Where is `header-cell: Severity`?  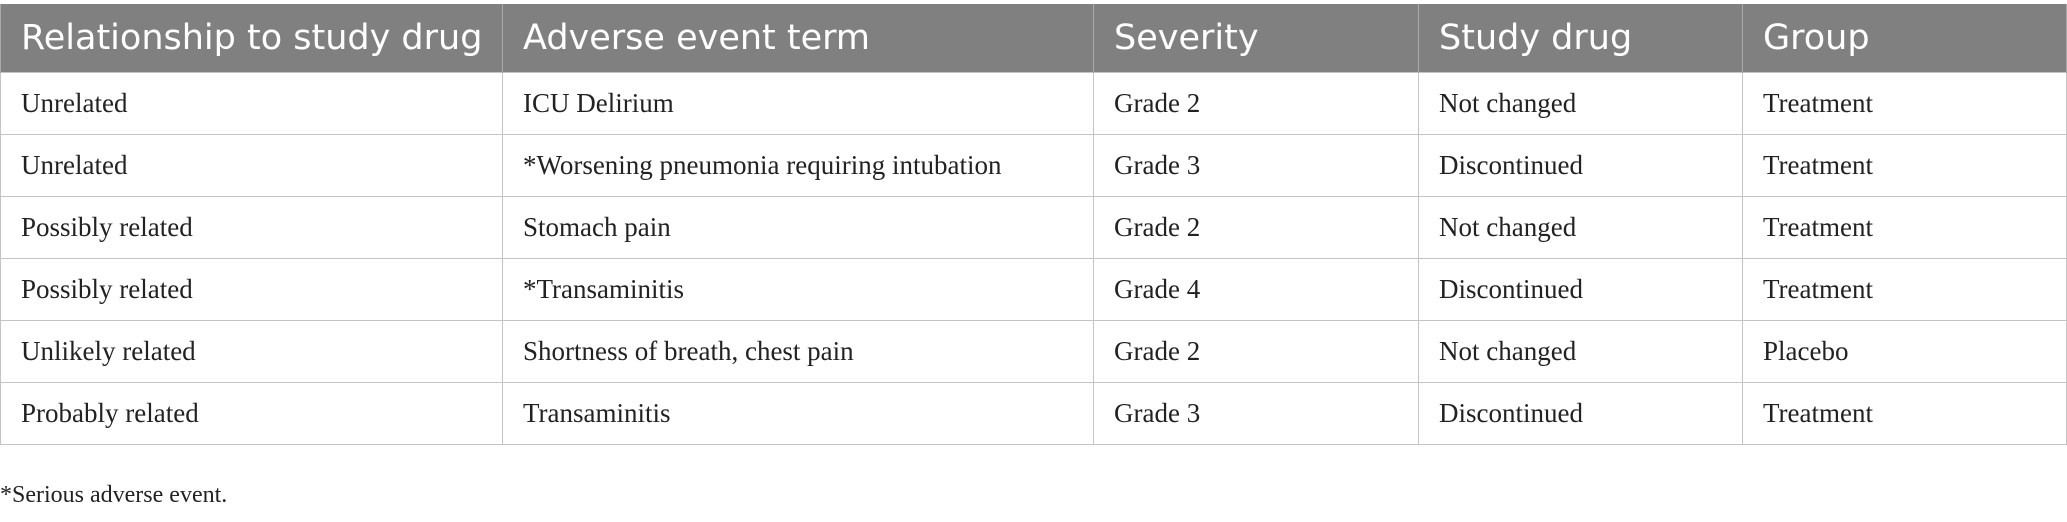
header-cell: Severity is located at coordinates (1256, 38).